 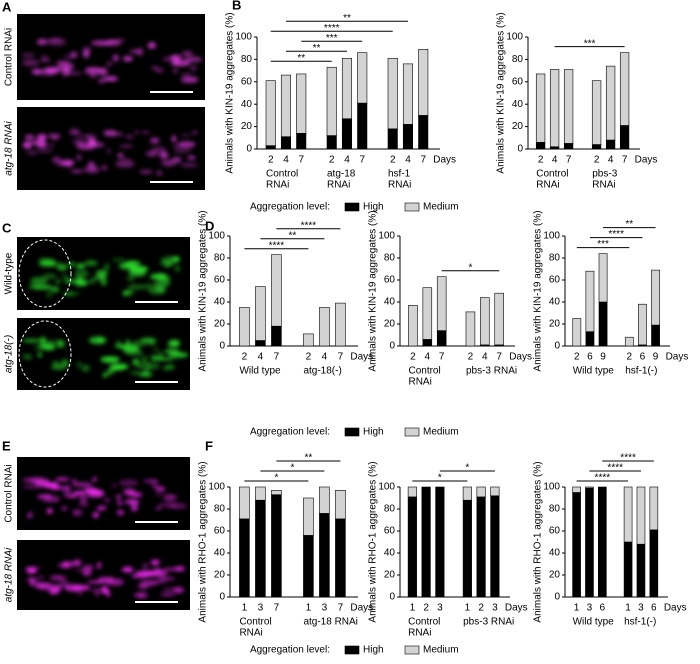 I want to click on group-label: RNAi, so click(x=338, y=185).